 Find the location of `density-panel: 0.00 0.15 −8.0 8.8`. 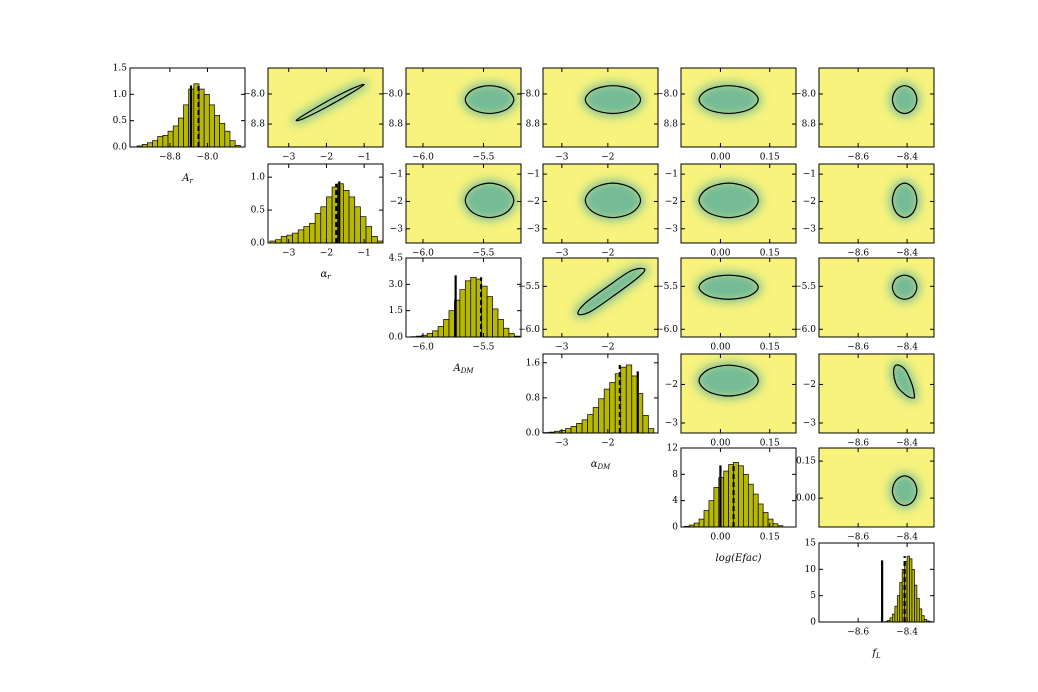

density-panel: 0.00 0.15 −8.0 8.8 is located at coordinates (726, 115).